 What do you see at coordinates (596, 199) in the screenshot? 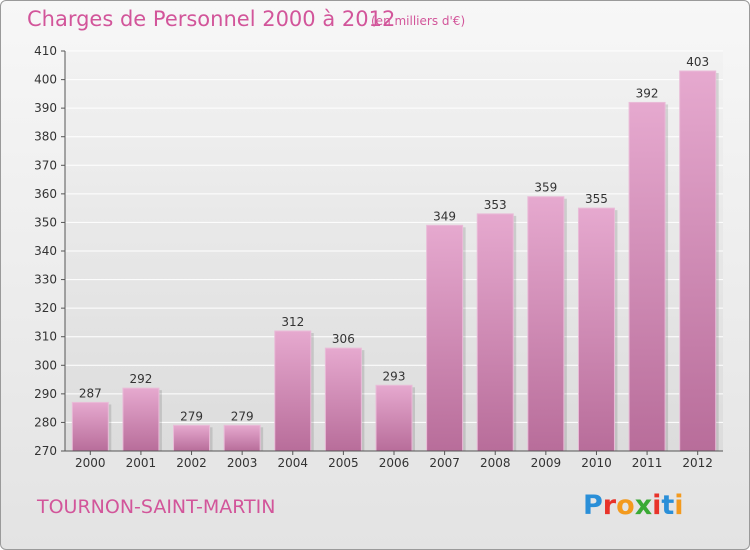
I see `bar-value-label: 355` at bounding box center [596, 199].